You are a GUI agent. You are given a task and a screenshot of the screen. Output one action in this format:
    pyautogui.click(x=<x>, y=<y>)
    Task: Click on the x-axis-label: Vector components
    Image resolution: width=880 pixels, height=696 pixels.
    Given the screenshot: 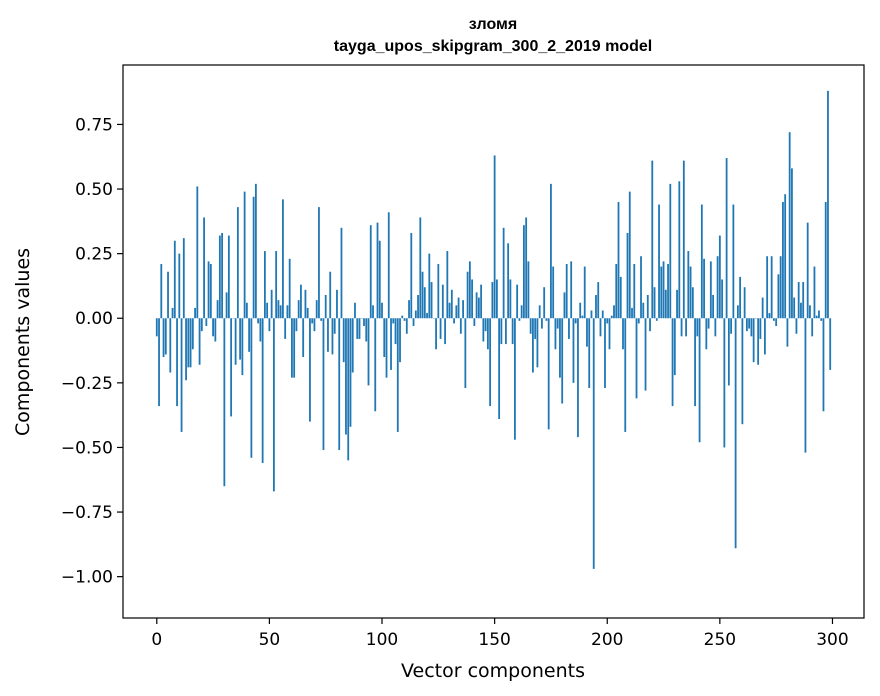 What is the action you would take?
    pyautogui.click(x=493, y=671)
    